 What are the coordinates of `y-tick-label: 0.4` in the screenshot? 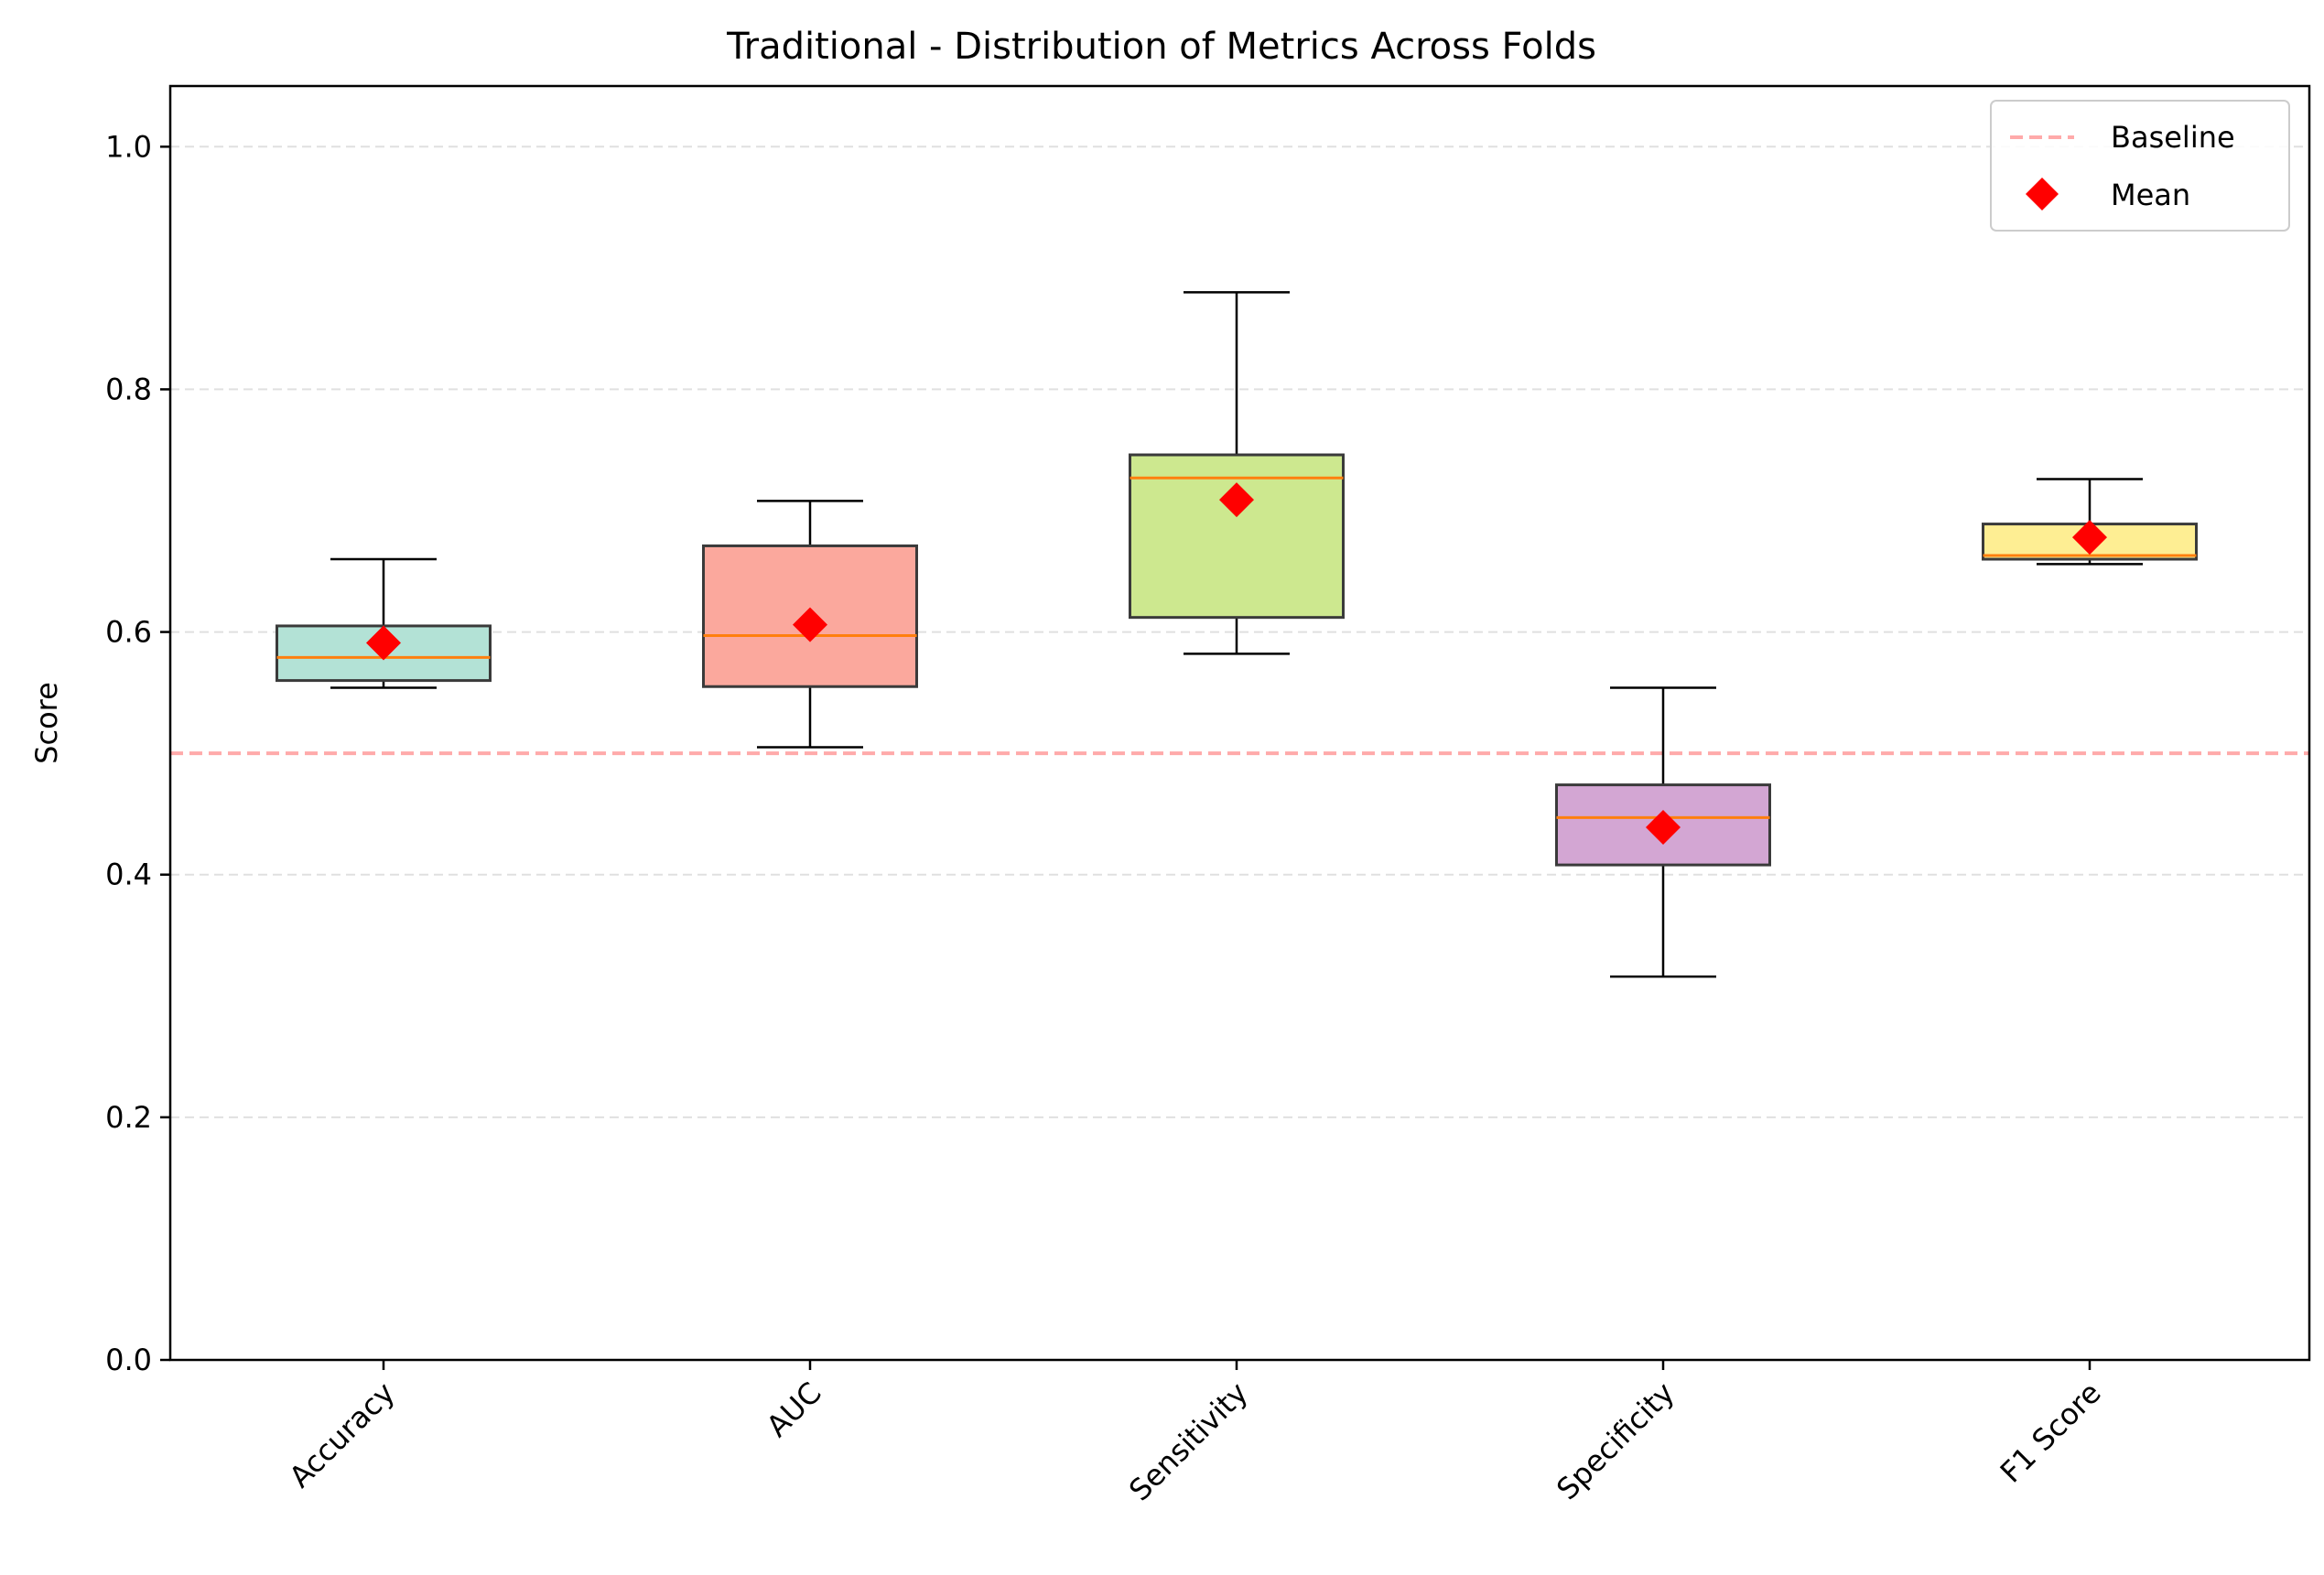 It's located at (128, 875).